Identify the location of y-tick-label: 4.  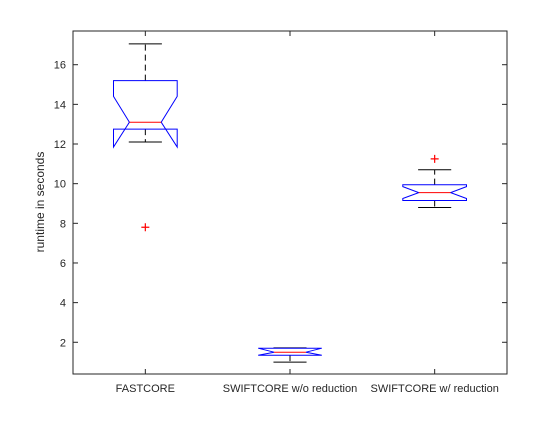
(63, 304).